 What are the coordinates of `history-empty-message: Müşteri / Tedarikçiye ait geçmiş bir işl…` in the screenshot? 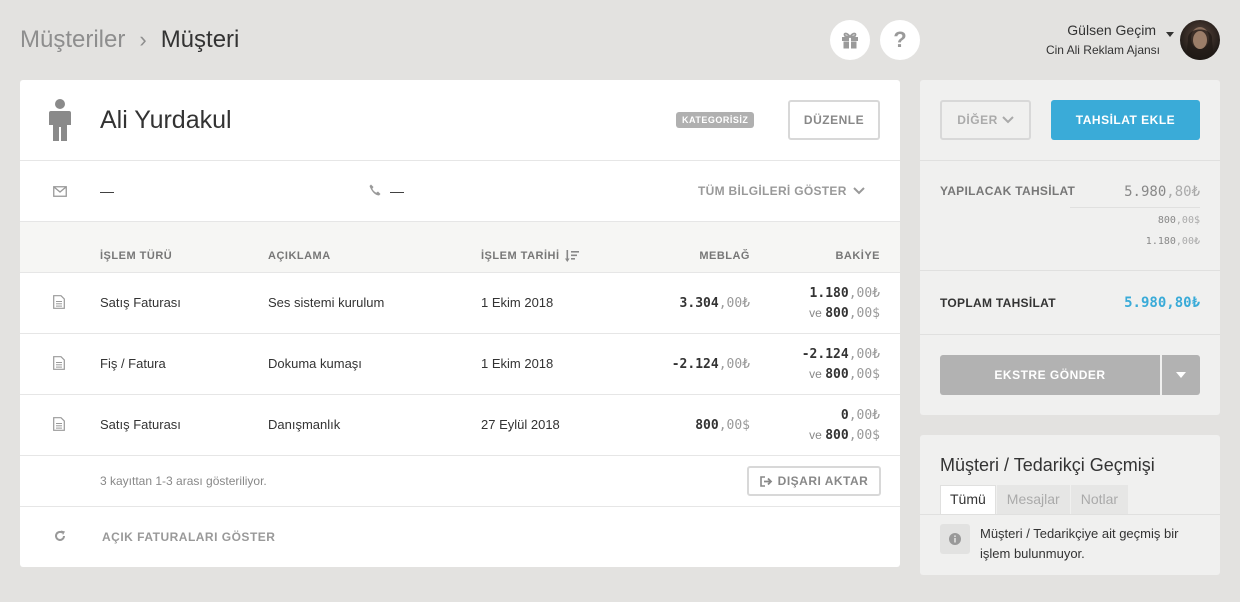 It's located at (1079, 543).